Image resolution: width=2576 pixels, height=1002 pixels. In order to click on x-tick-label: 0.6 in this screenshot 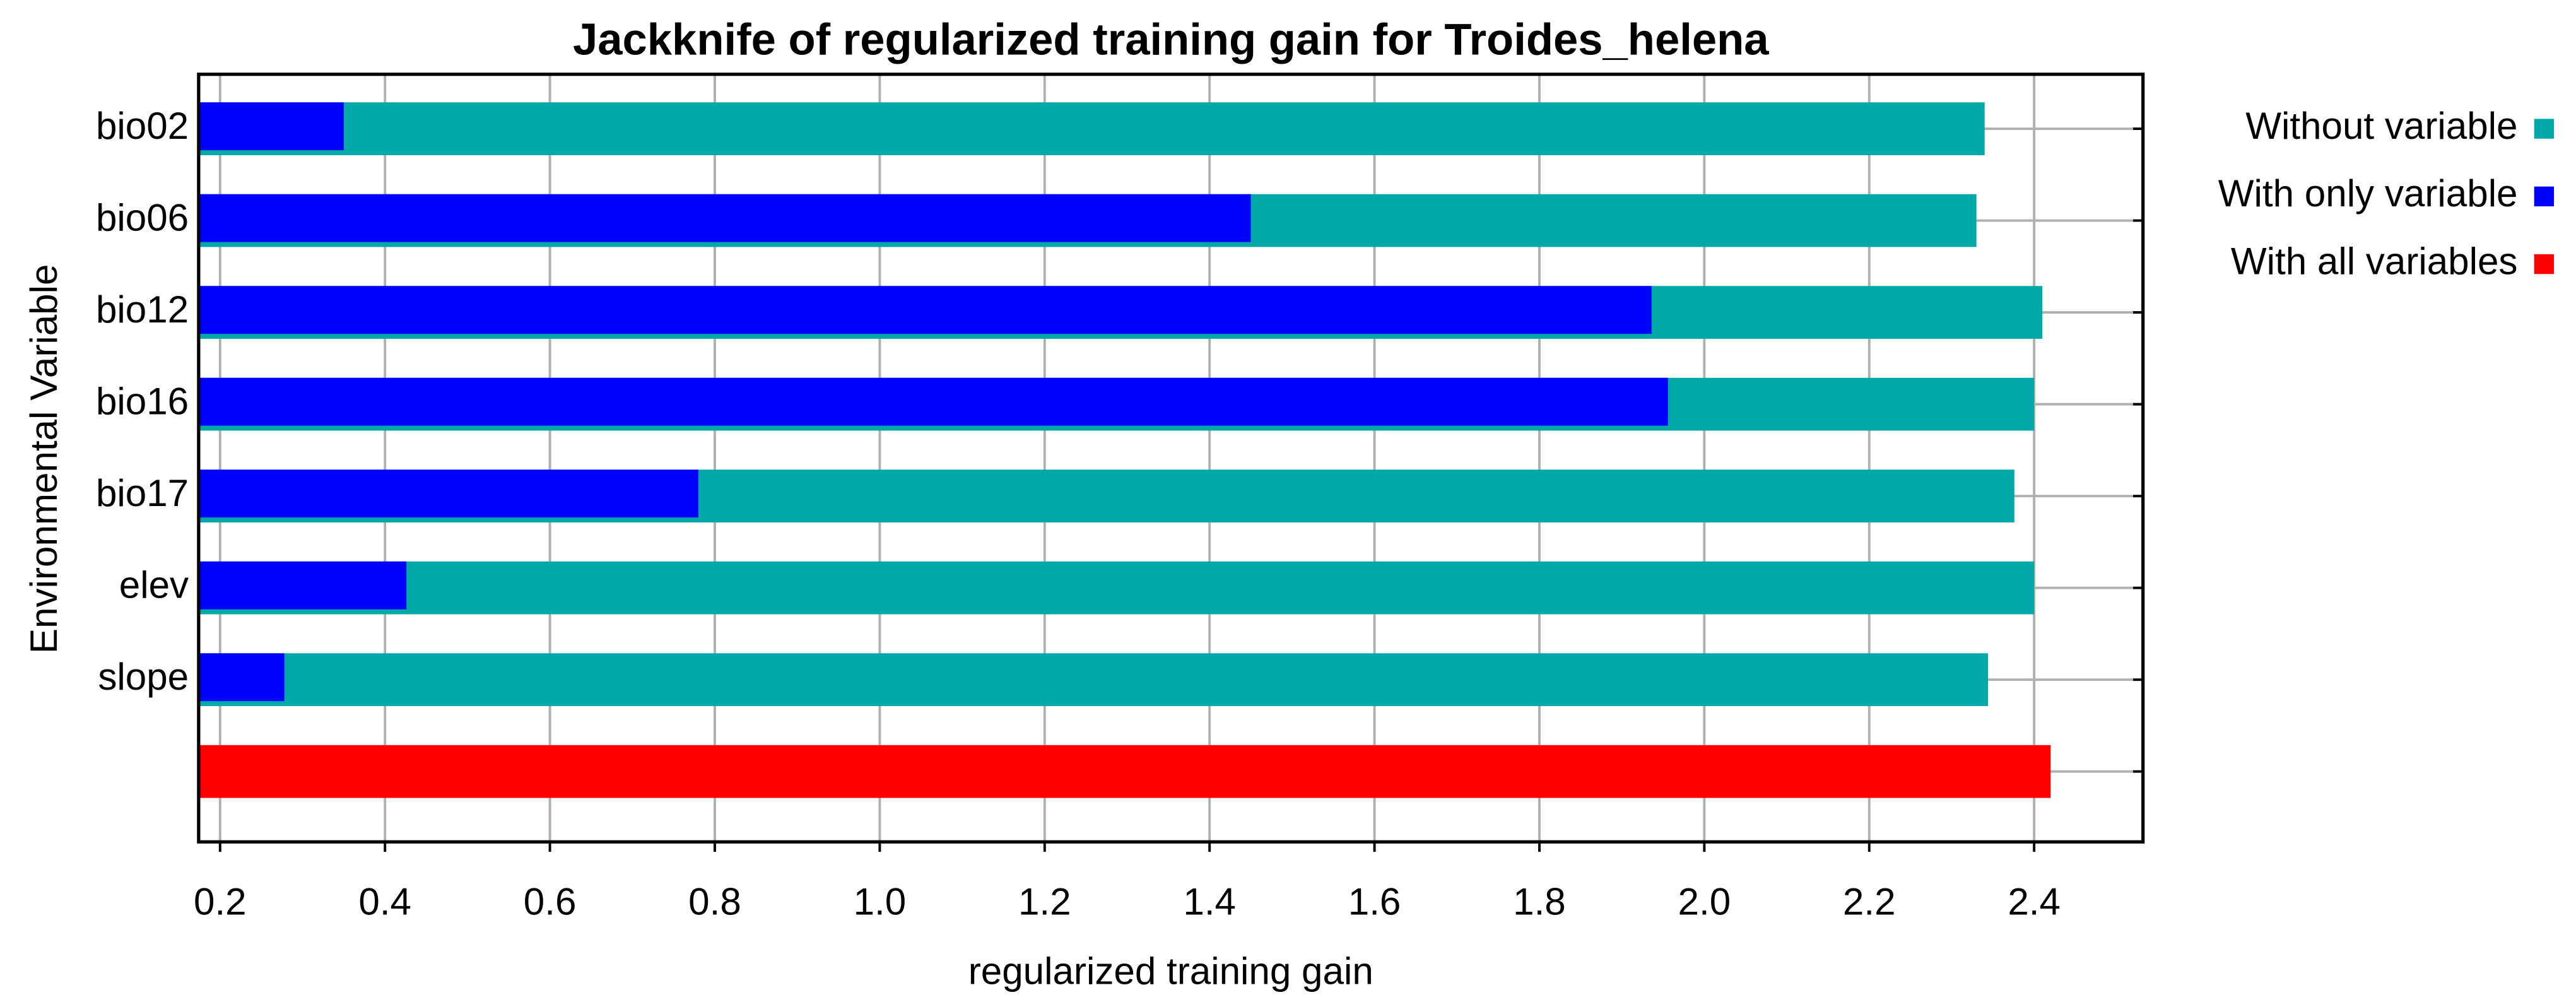, I will do `click(550, 902)`.